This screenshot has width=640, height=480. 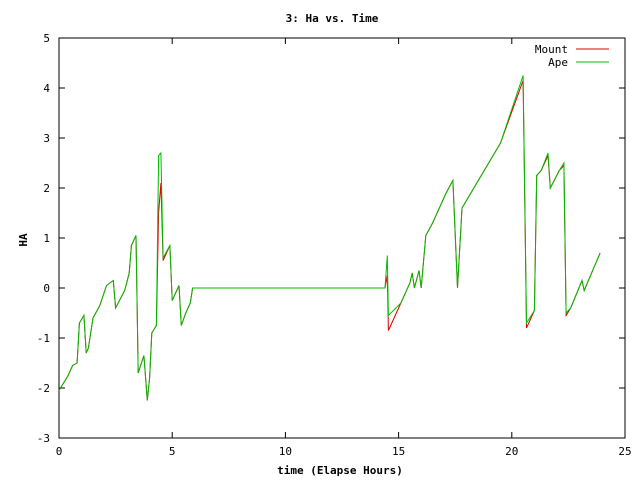 I want to click on y-tick-label: 5, so click(x=46, y=38).